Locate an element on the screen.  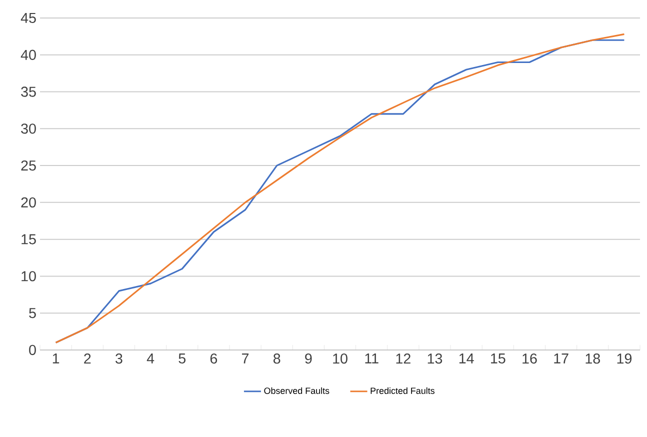
y-tick-label: 10 is located at coordinates (29, 276).